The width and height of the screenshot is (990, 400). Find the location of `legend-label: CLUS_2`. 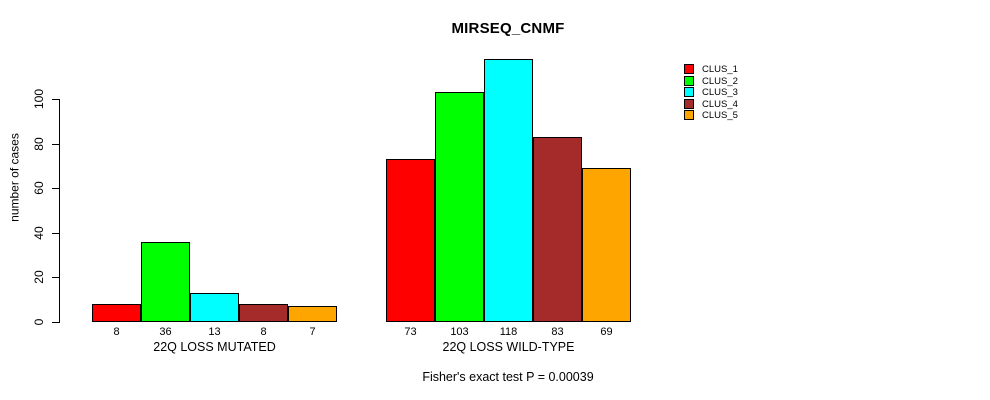

legend-label: CLUS_2 is located at coordinates (720, 81).